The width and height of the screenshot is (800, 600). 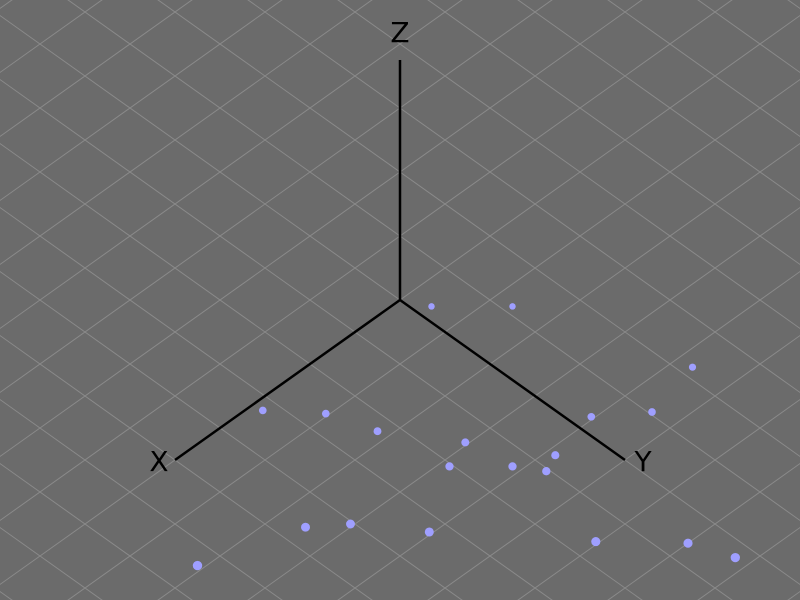 I want to click on z-axis-label: Z, so click(x=399, y=32).